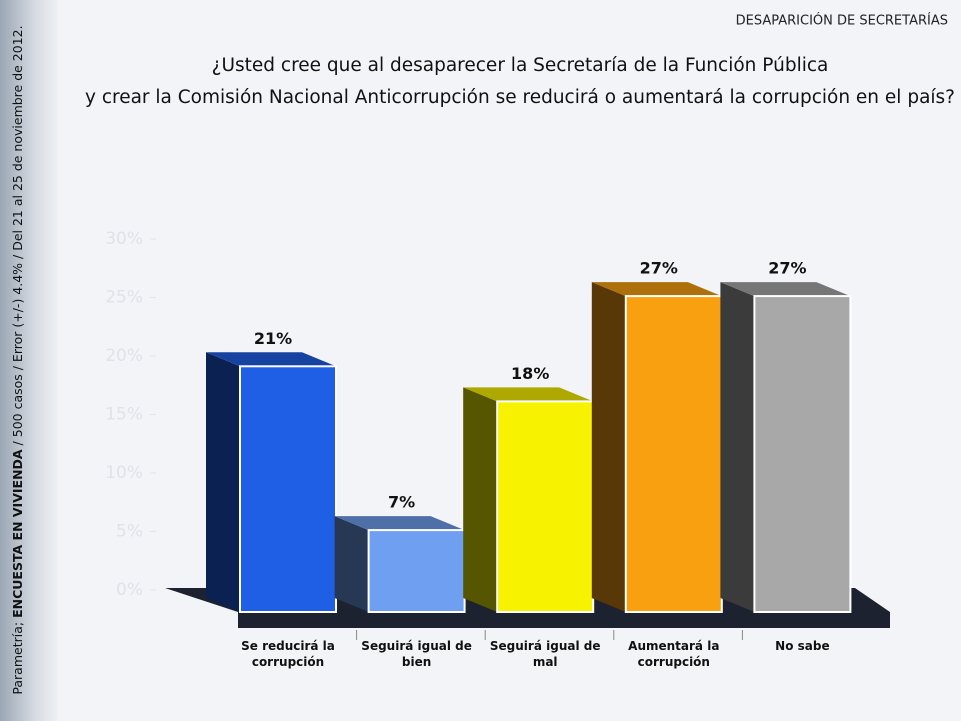 This screenshot has height=721, width=961. What do you see at coordinates (29, 360) in the screenshot?
I see `side-strip` at bounding box center [29, 360].